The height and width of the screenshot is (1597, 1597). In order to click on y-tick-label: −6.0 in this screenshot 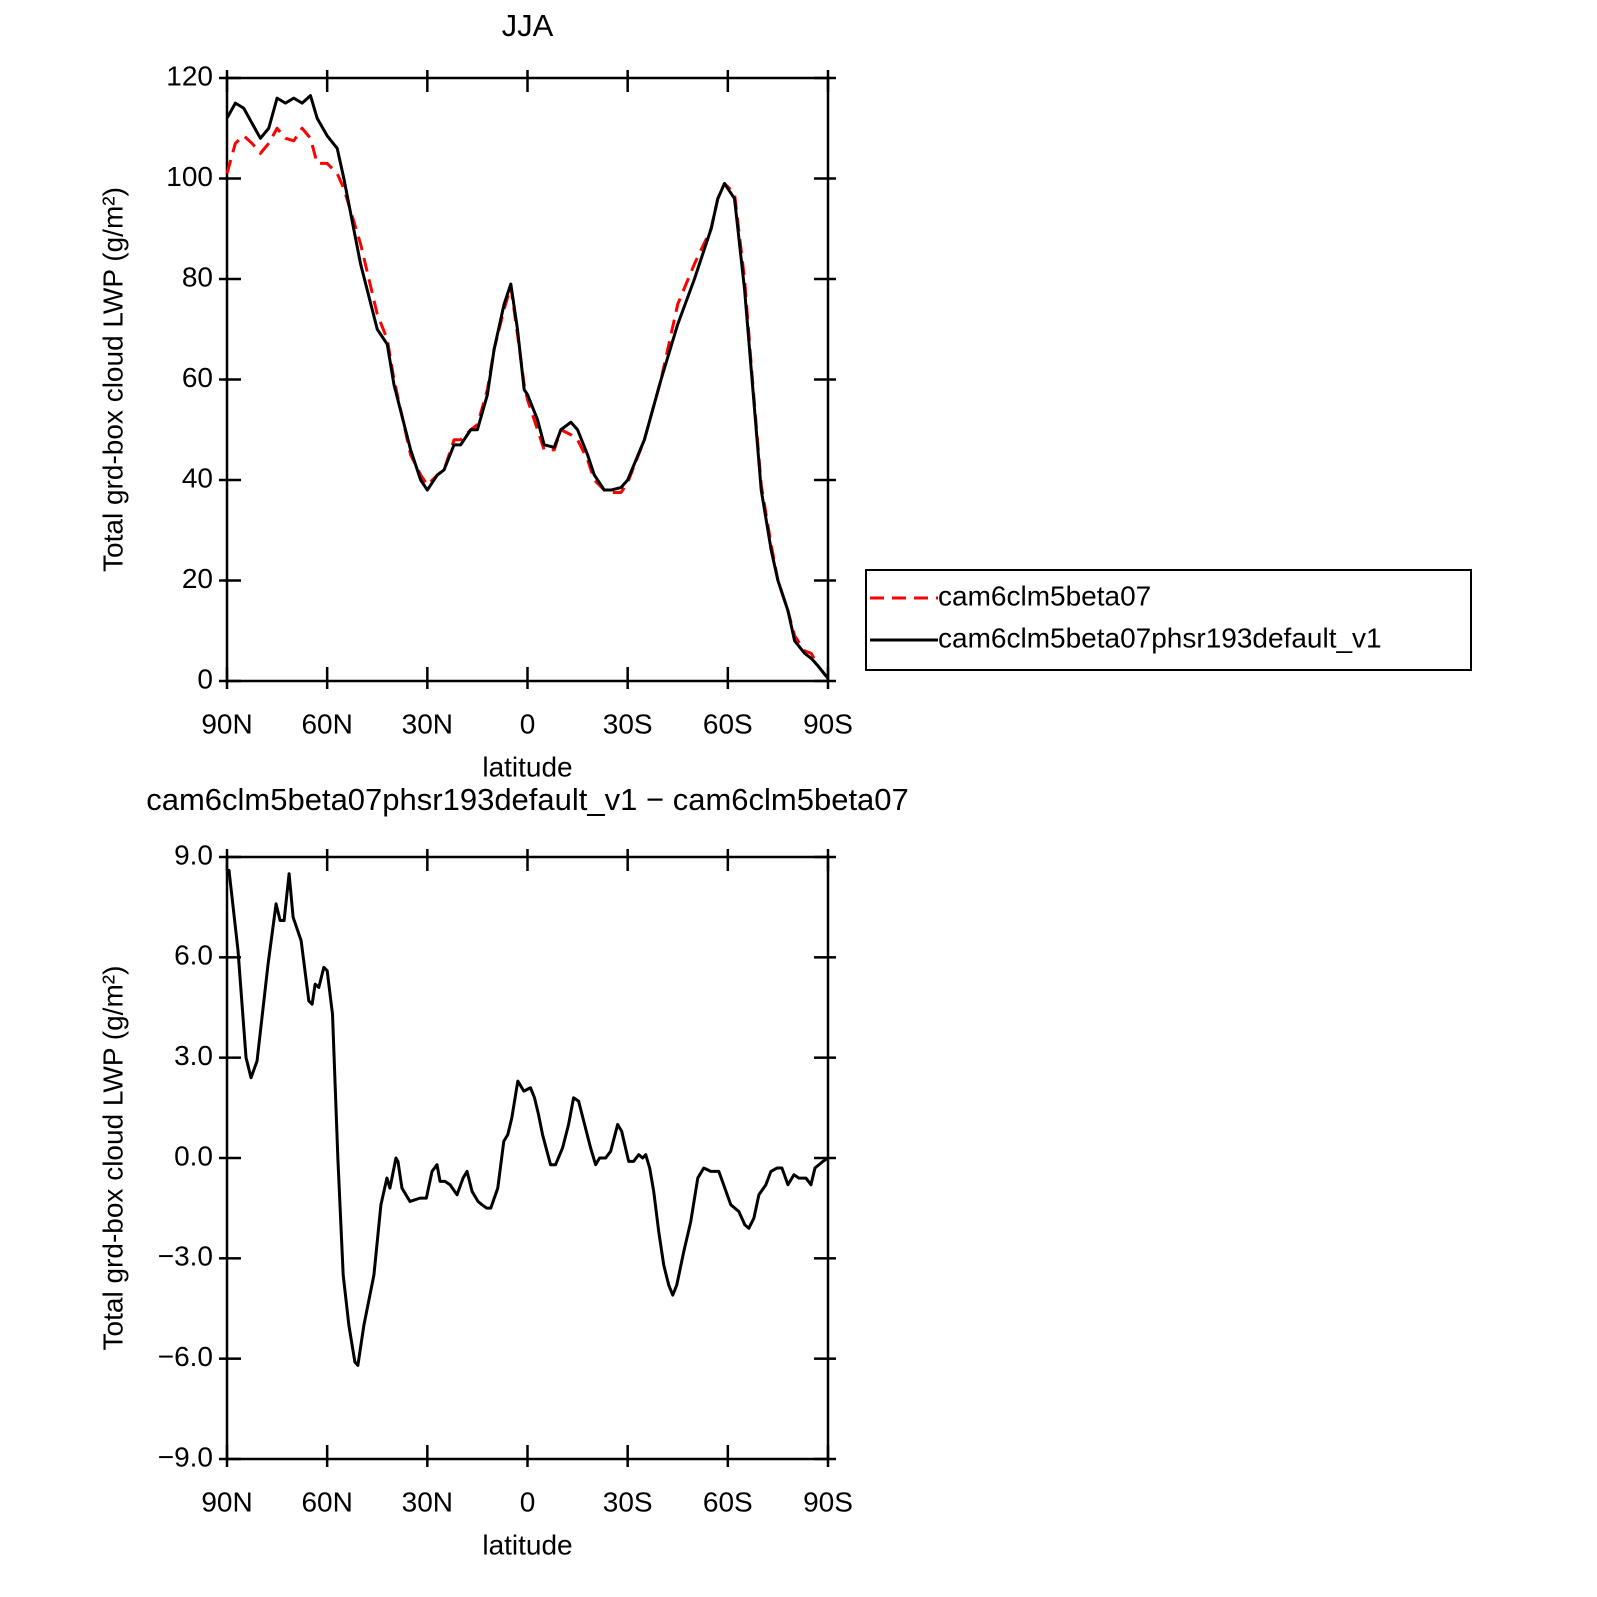, I will do `click(185, 1356)`.